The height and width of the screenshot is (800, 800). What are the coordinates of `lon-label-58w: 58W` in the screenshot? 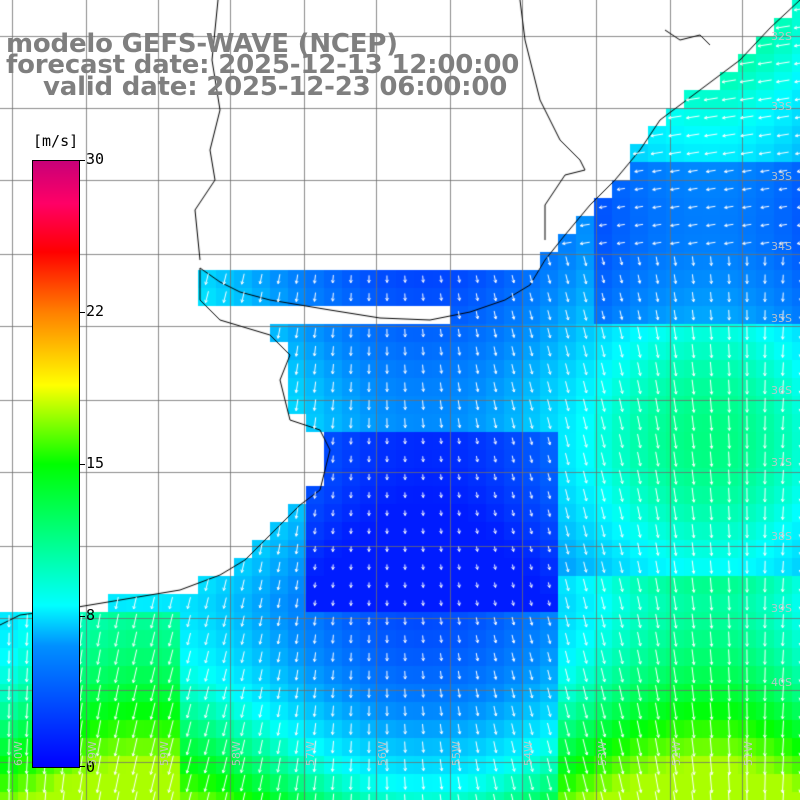 It's located at (236, 753).